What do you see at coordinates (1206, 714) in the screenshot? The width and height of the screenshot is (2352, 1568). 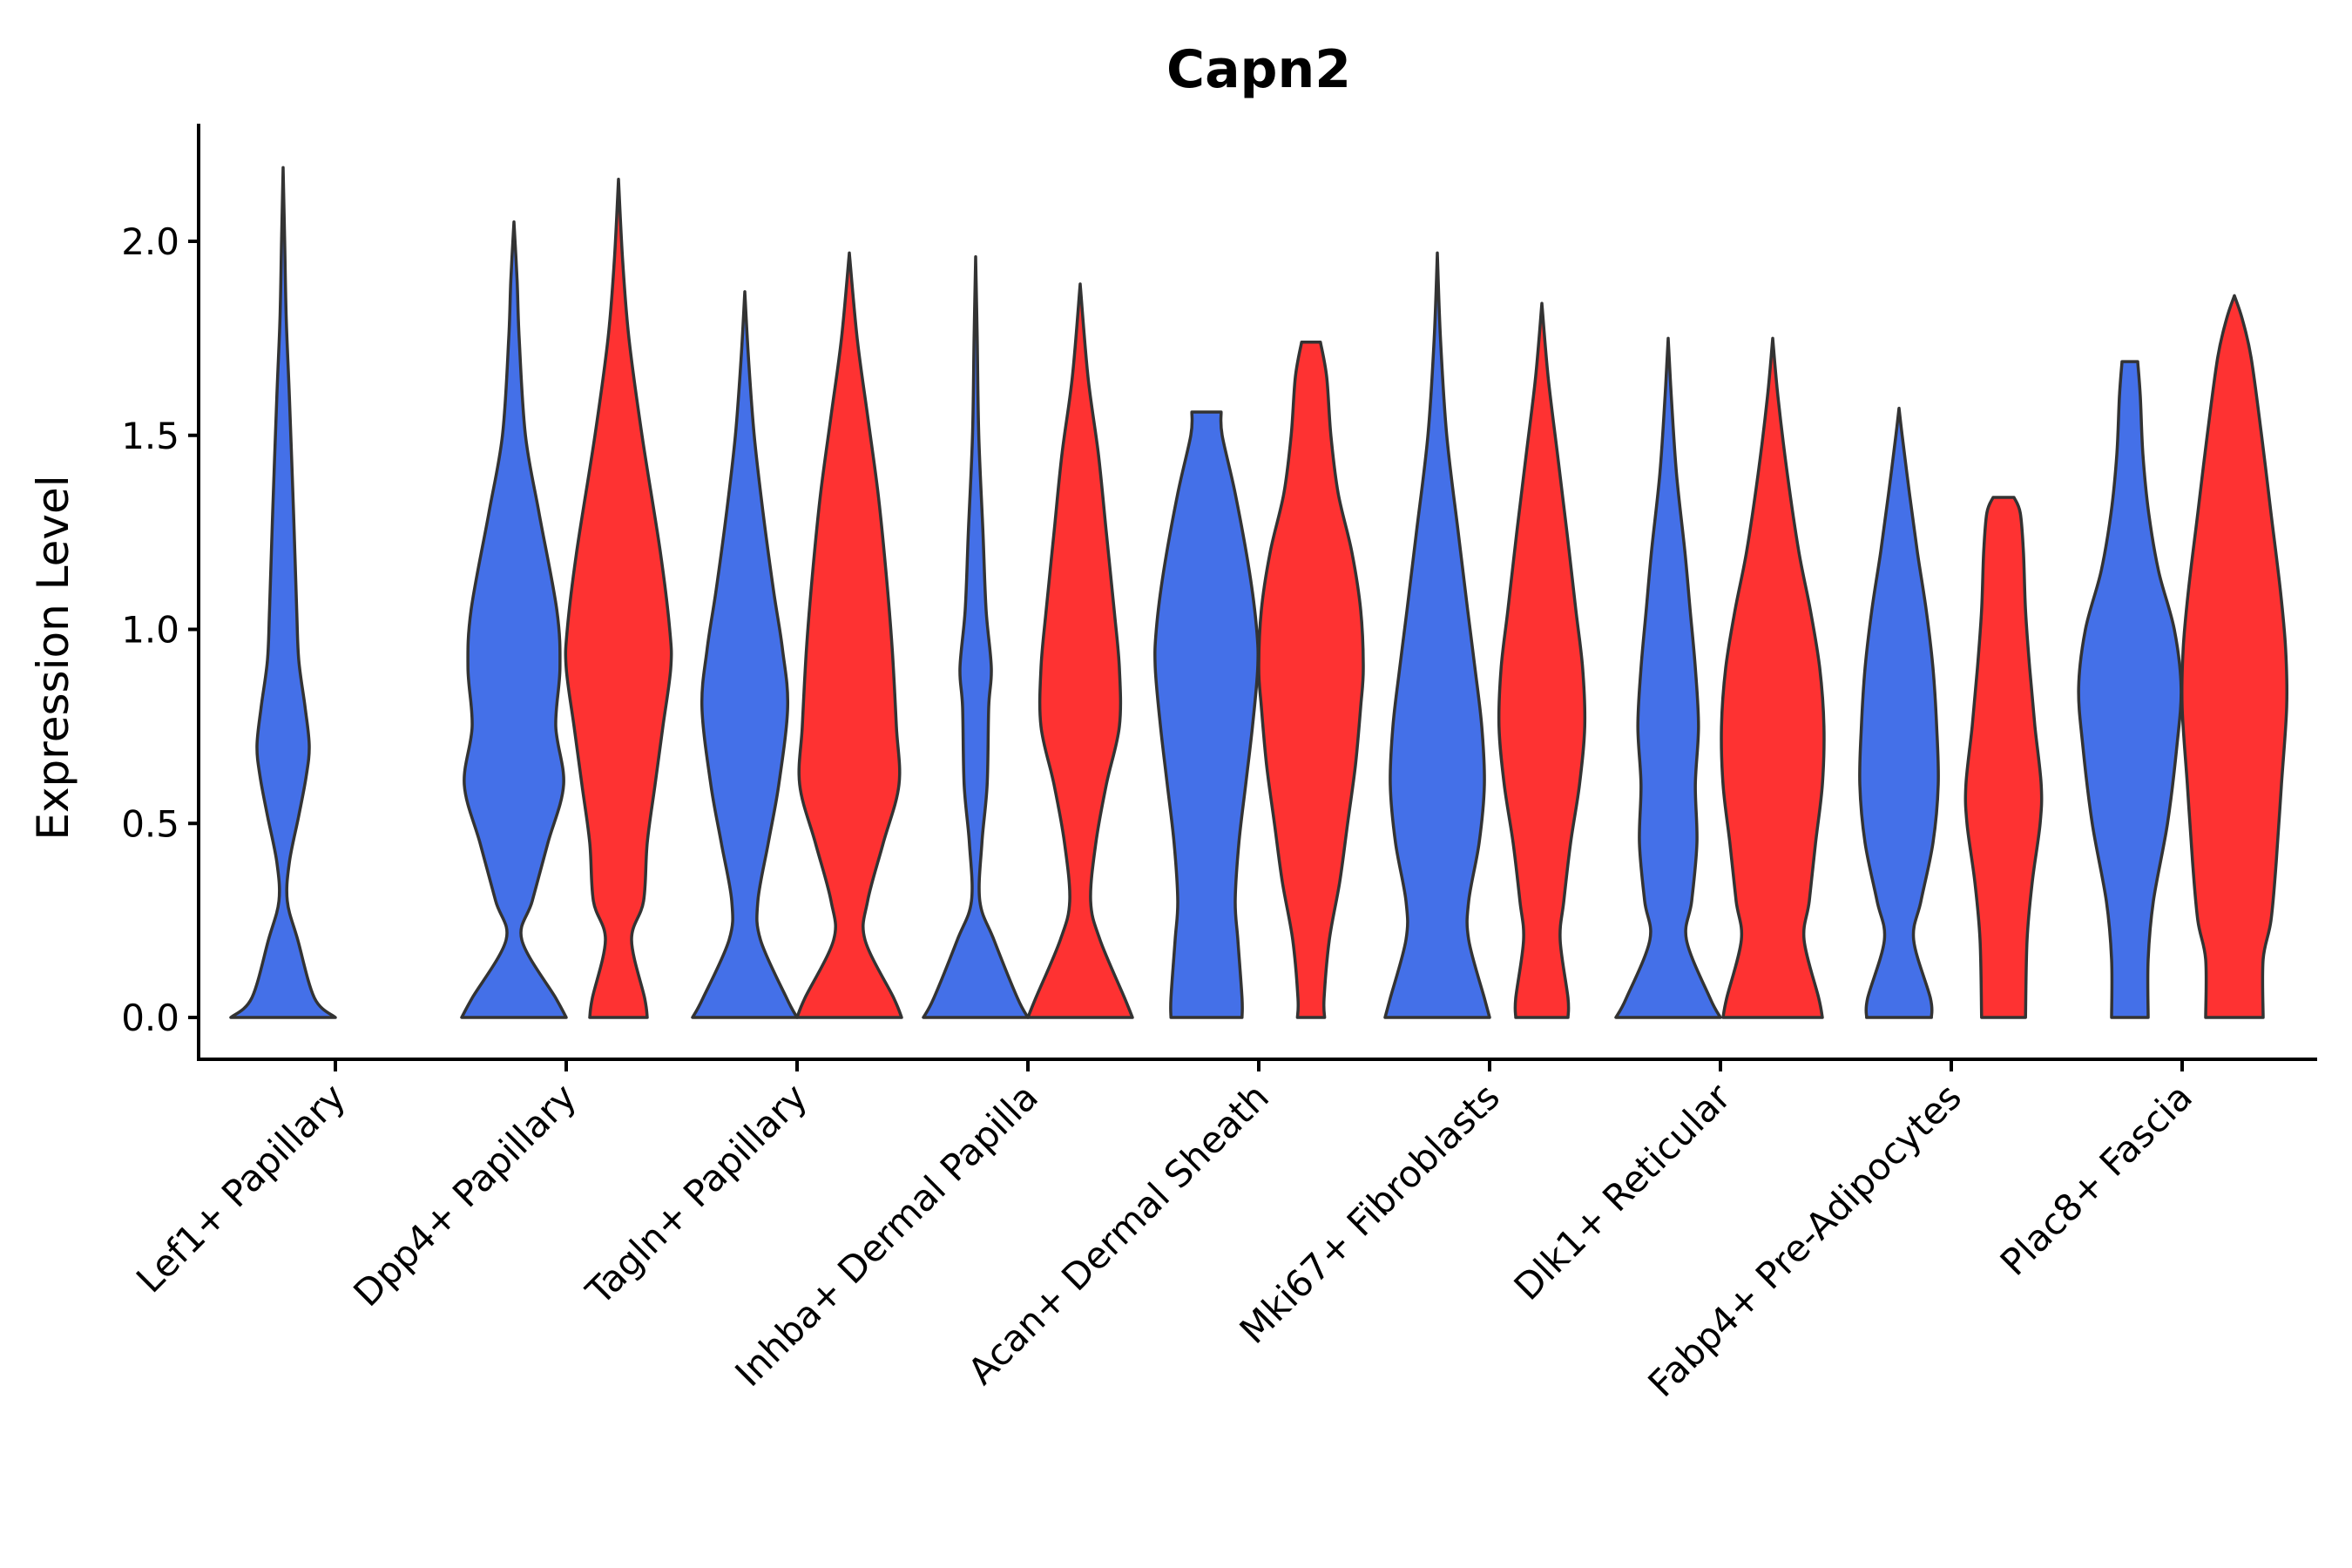 I see `violin-a-acan-dermal-sheath` at bounding box center [1206, 714].